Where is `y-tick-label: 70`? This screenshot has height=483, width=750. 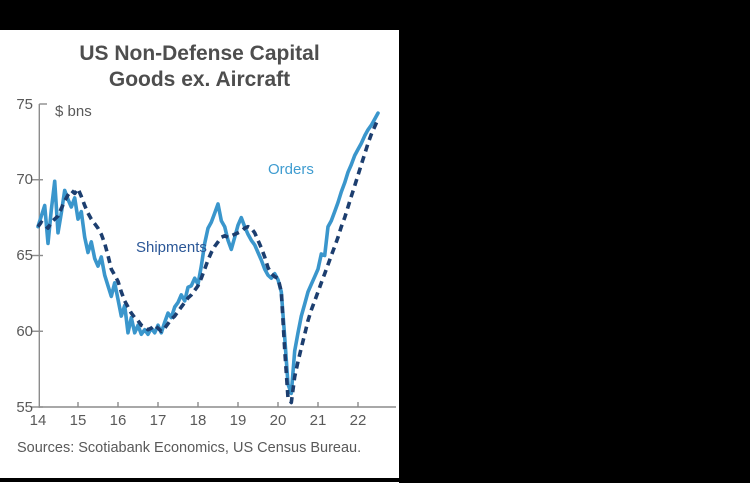 y-tick-label: 70 is located at coordinates (24, 180).